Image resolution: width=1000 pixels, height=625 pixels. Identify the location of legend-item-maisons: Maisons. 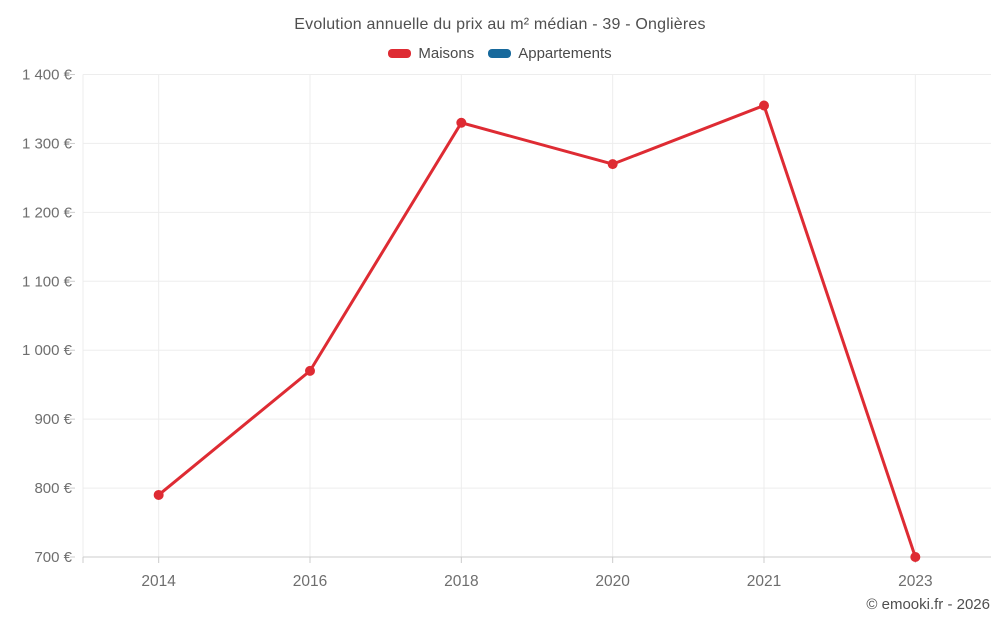
(431, 53).